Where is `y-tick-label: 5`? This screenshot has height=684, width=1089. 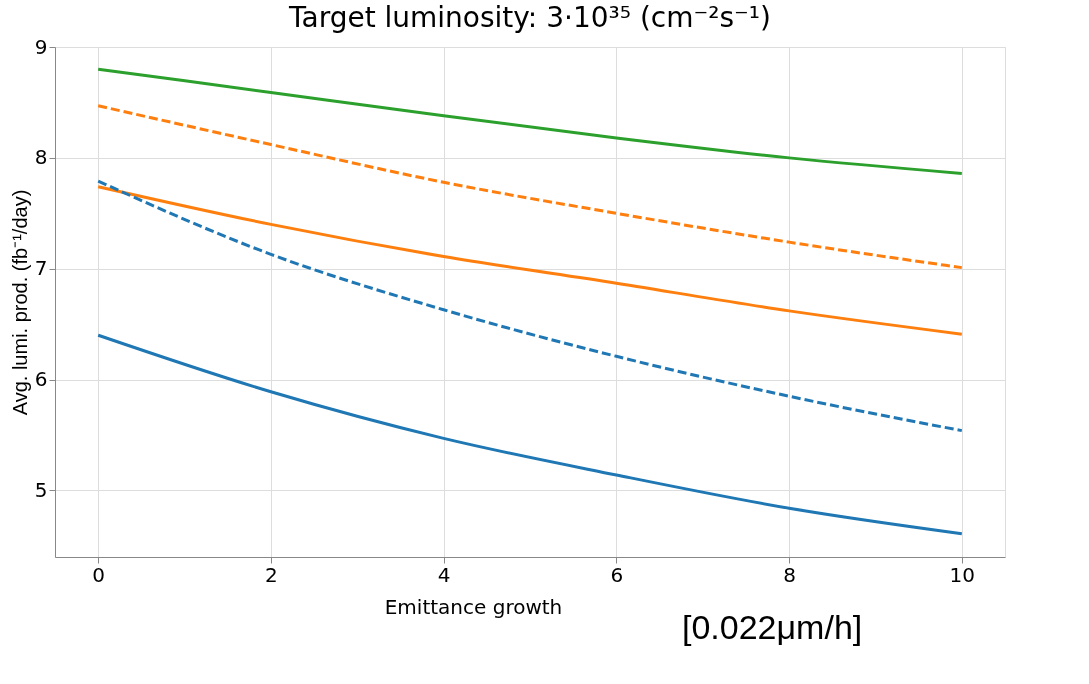
y-tick-label: 5 is located at coordinates (41, 489).